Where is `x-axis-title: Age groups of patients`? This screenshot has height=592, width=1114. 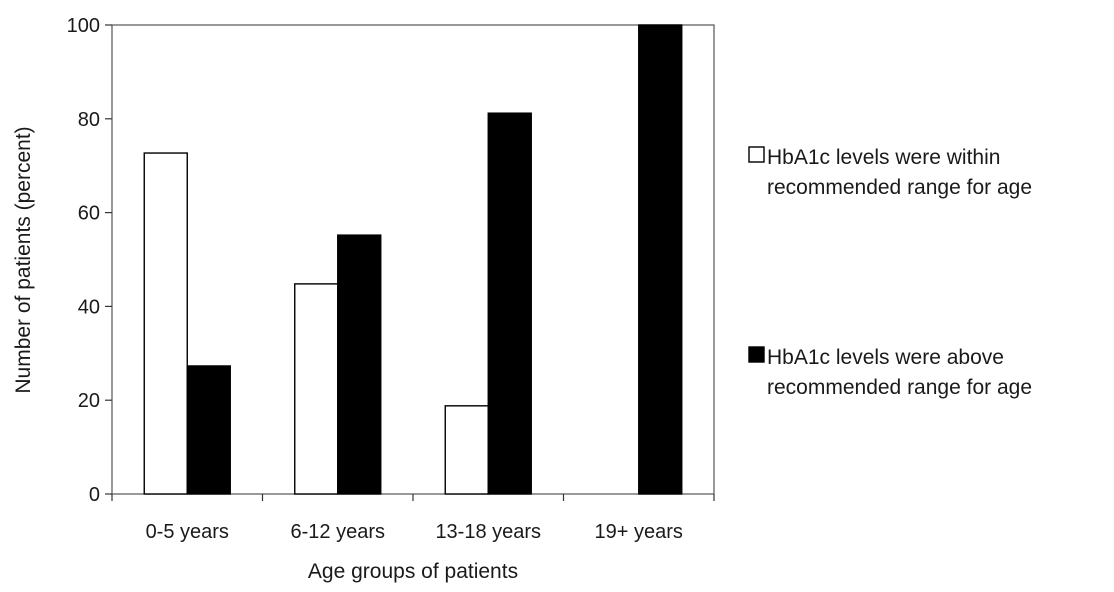
x-axis-title: Age groups of patients is located at coordinates (413, 571).